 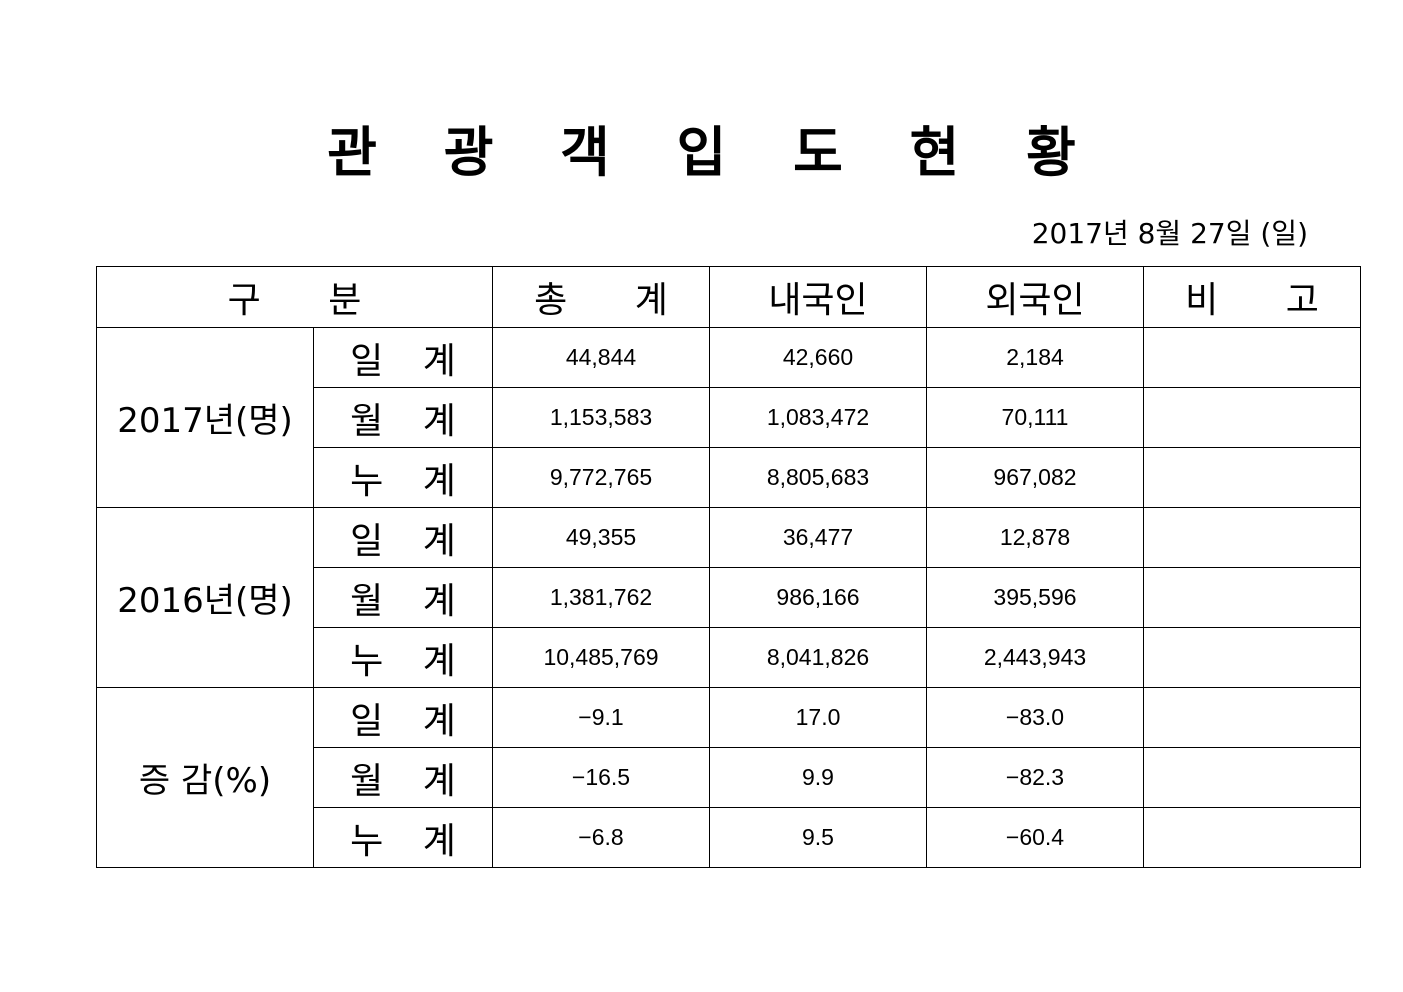 What do you see at coordinates (1035, 837) in the screenshot?
I see `cell-foreign: −60.4` at bounding box center [1035, 837].